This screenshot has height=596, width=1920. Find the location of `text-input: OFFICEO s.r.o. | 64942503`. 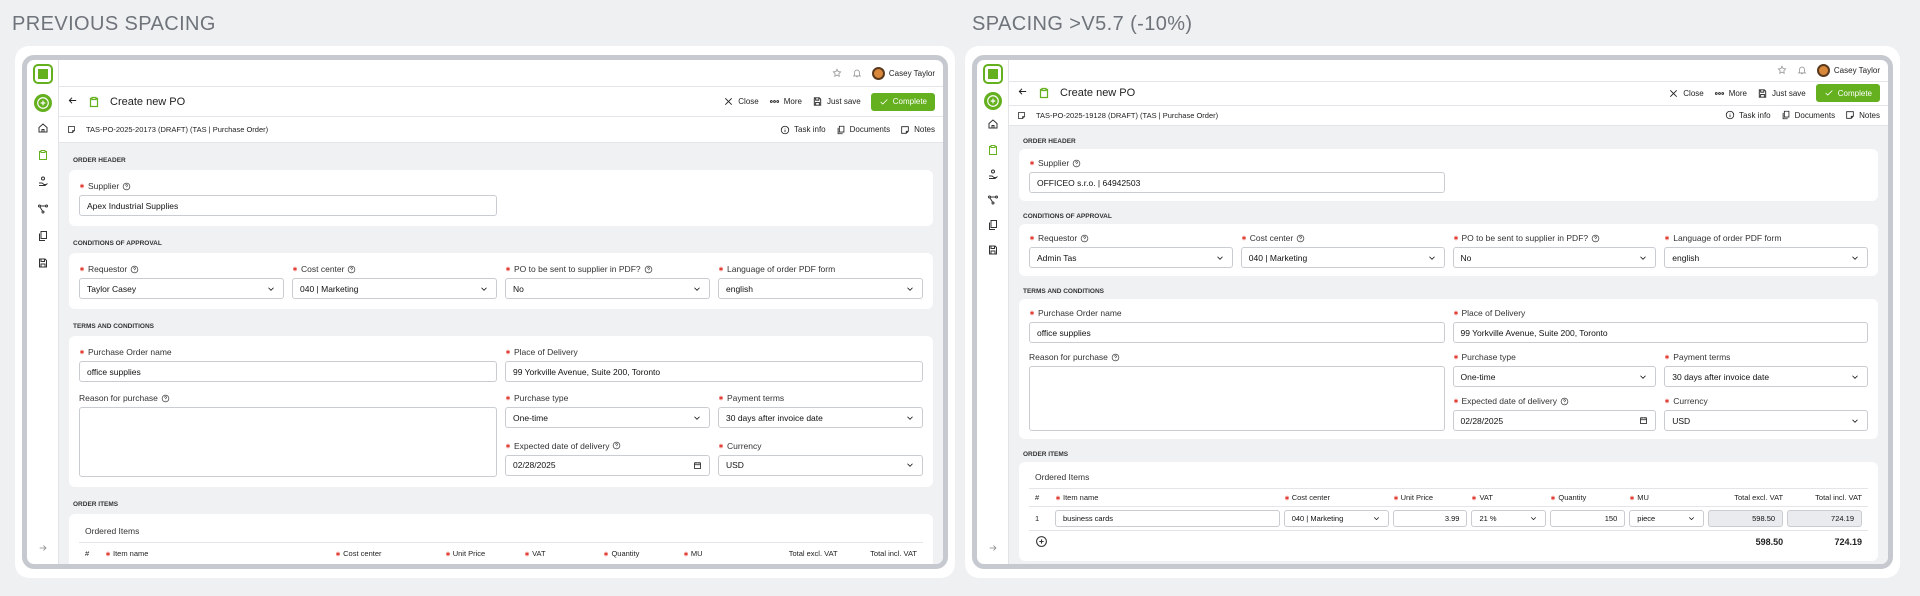

text-input: OFFICEO s.r.o. | 64942503 is located at coordinates (1237, 183).